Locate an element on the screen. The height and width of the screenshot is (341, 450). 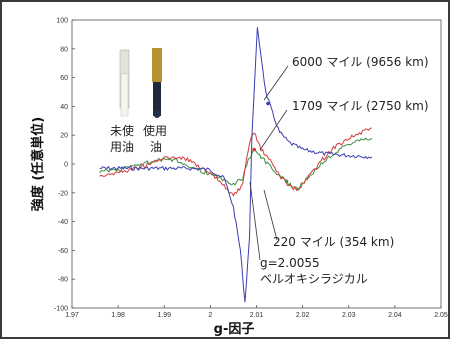
y-tick-label: 20 is located at coordinates (64, 136).